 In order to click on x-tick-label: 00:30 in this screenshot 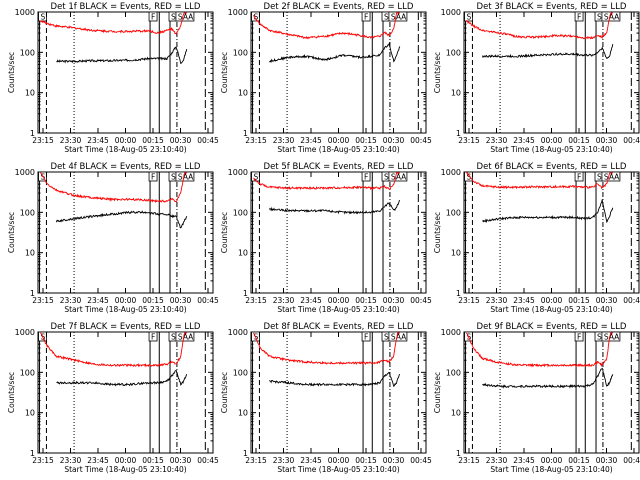, I will do `click(394, 300)`.